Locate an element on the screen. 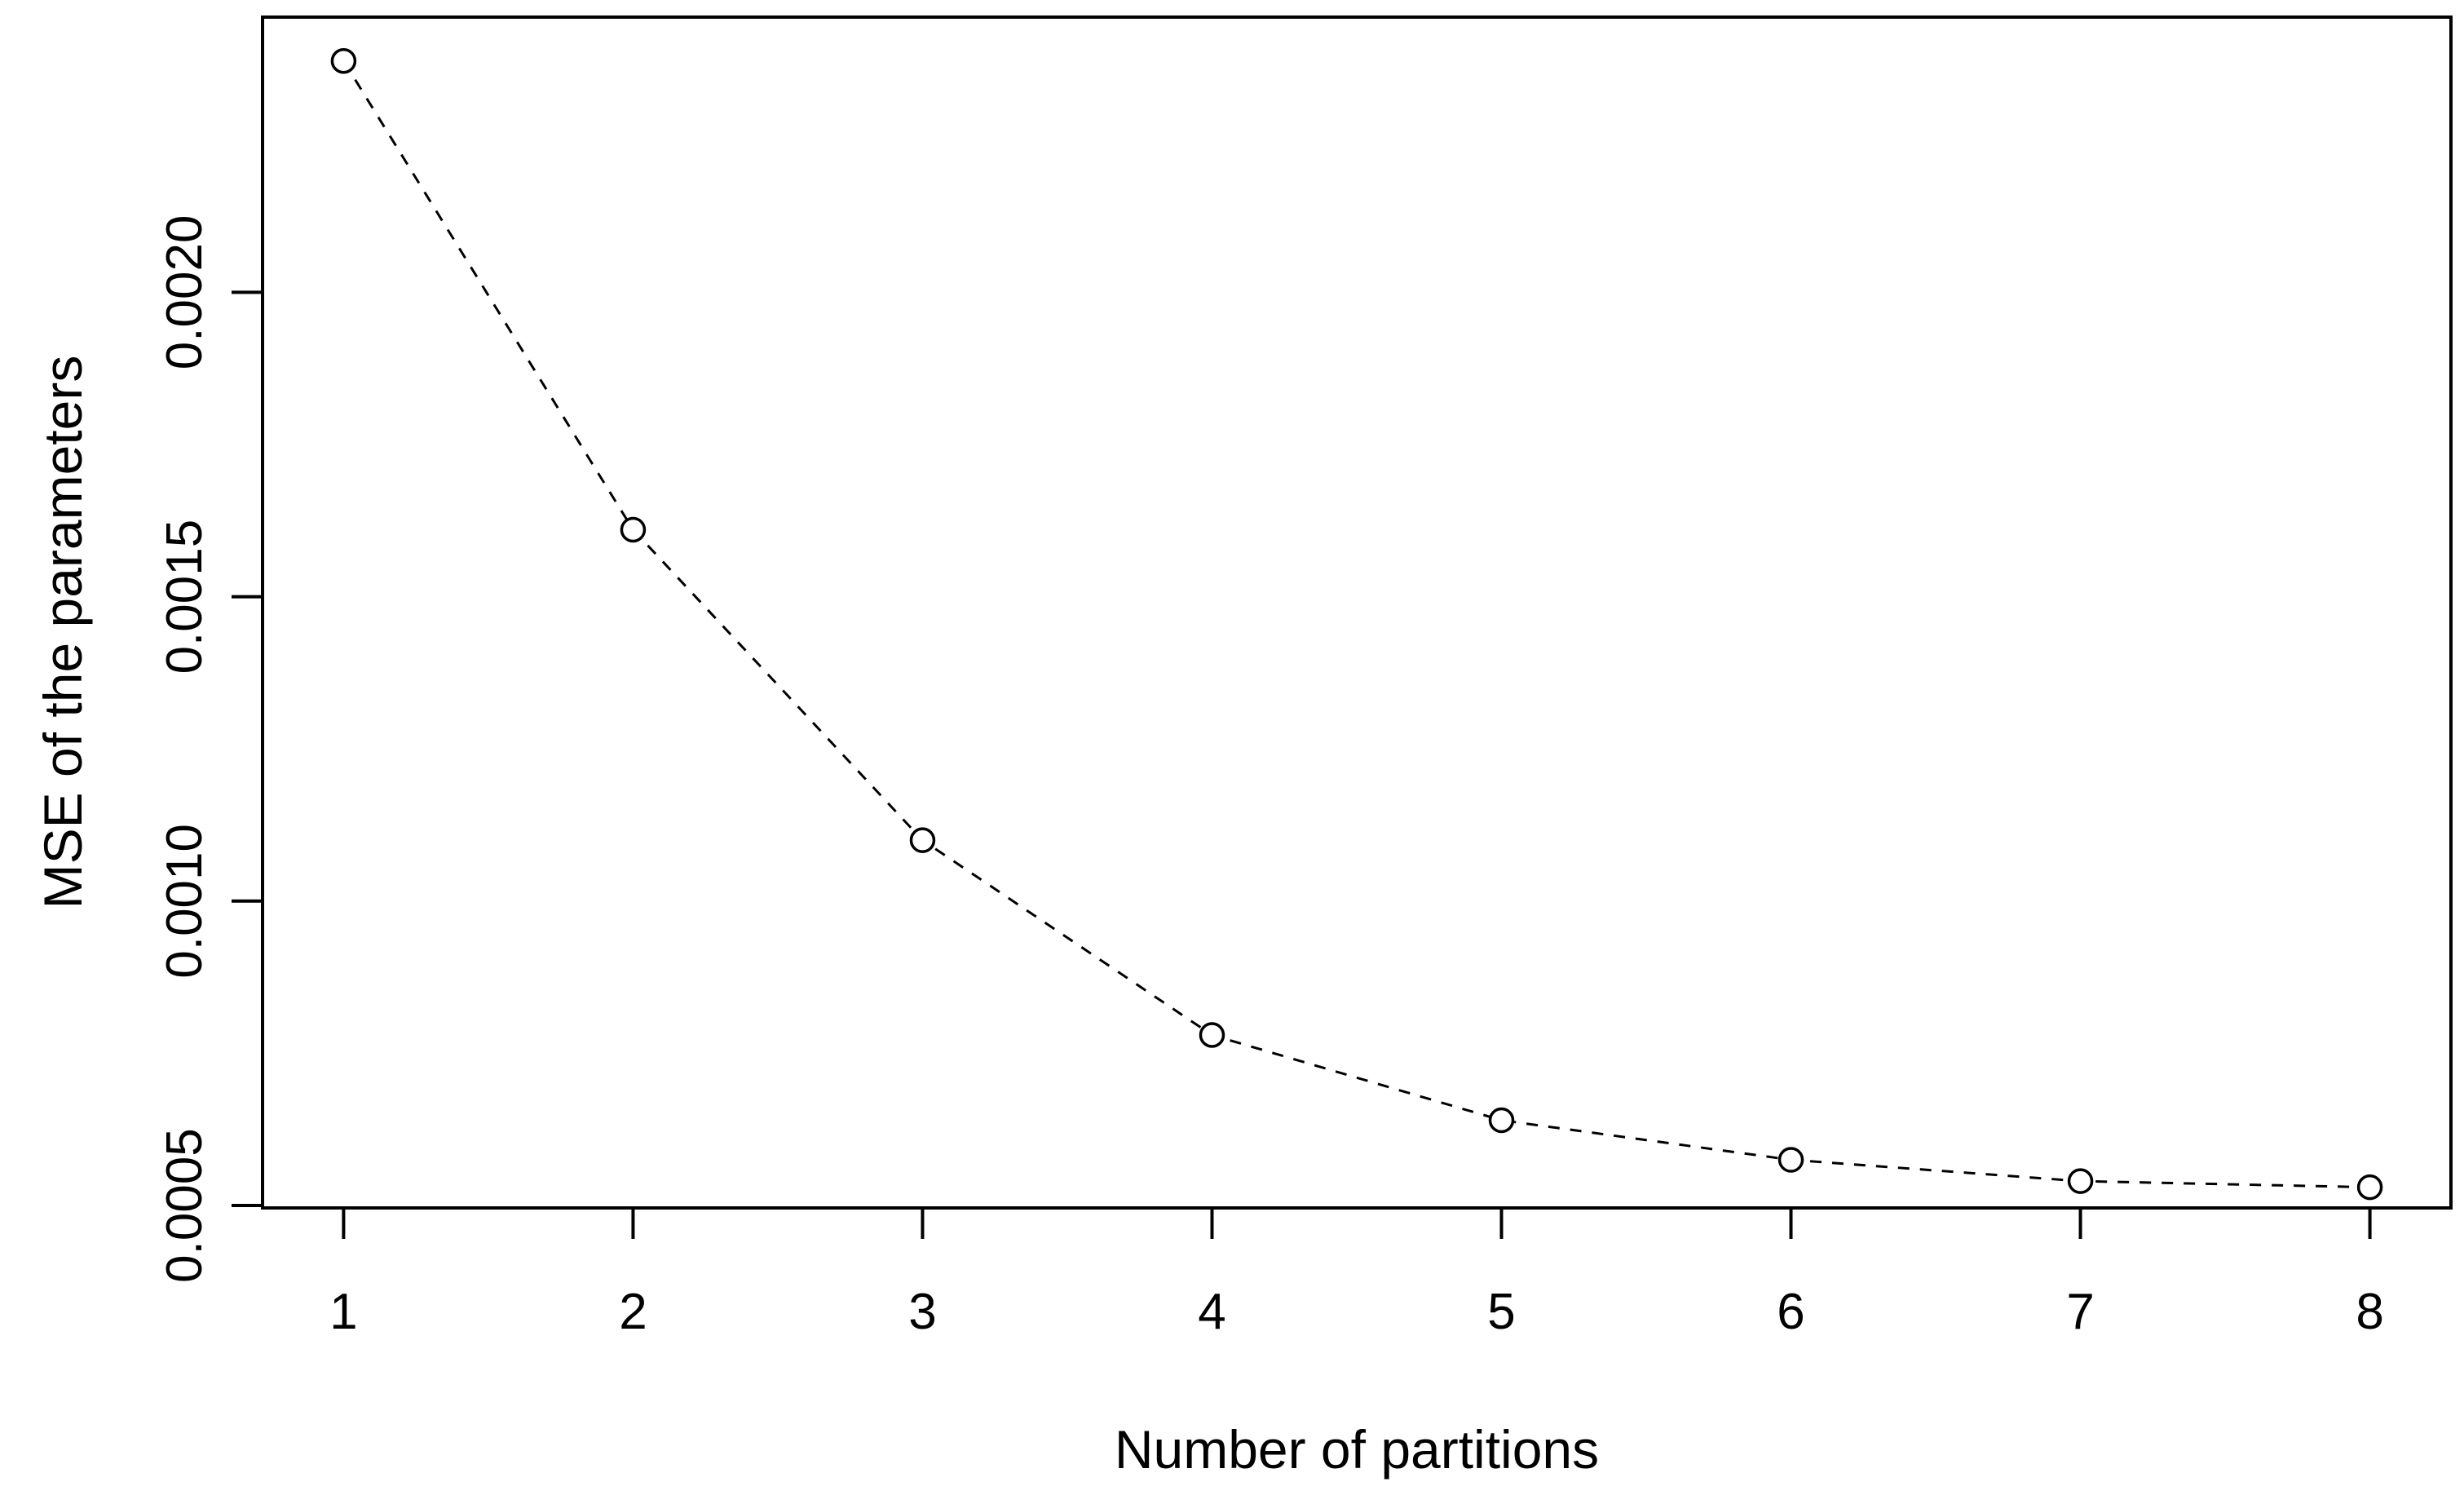 Image resolution: width=2464 pixels, height=1504 pixels. x-axis-title: Number of partitions is located at coordinates (1357, 1449).